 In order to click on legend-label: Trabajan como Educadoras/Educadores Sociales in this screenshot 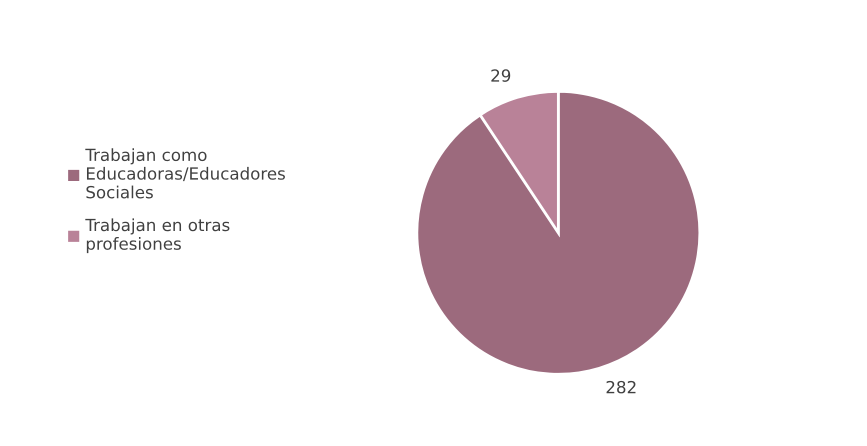, I will do `click(185, 173)`.